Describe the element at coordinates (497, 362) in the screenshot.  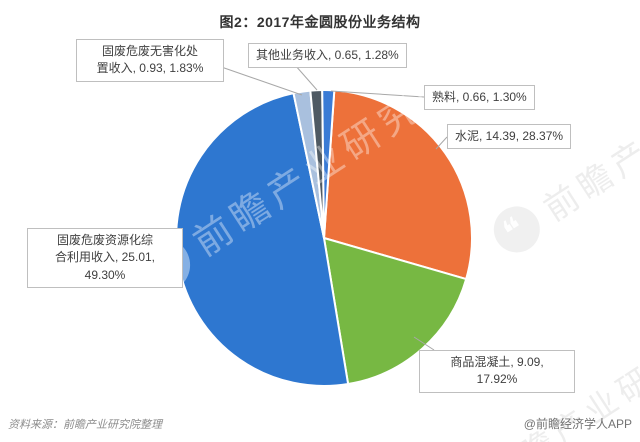
I see `data-label-line: 商品混凝土, 9.09,` at that location.